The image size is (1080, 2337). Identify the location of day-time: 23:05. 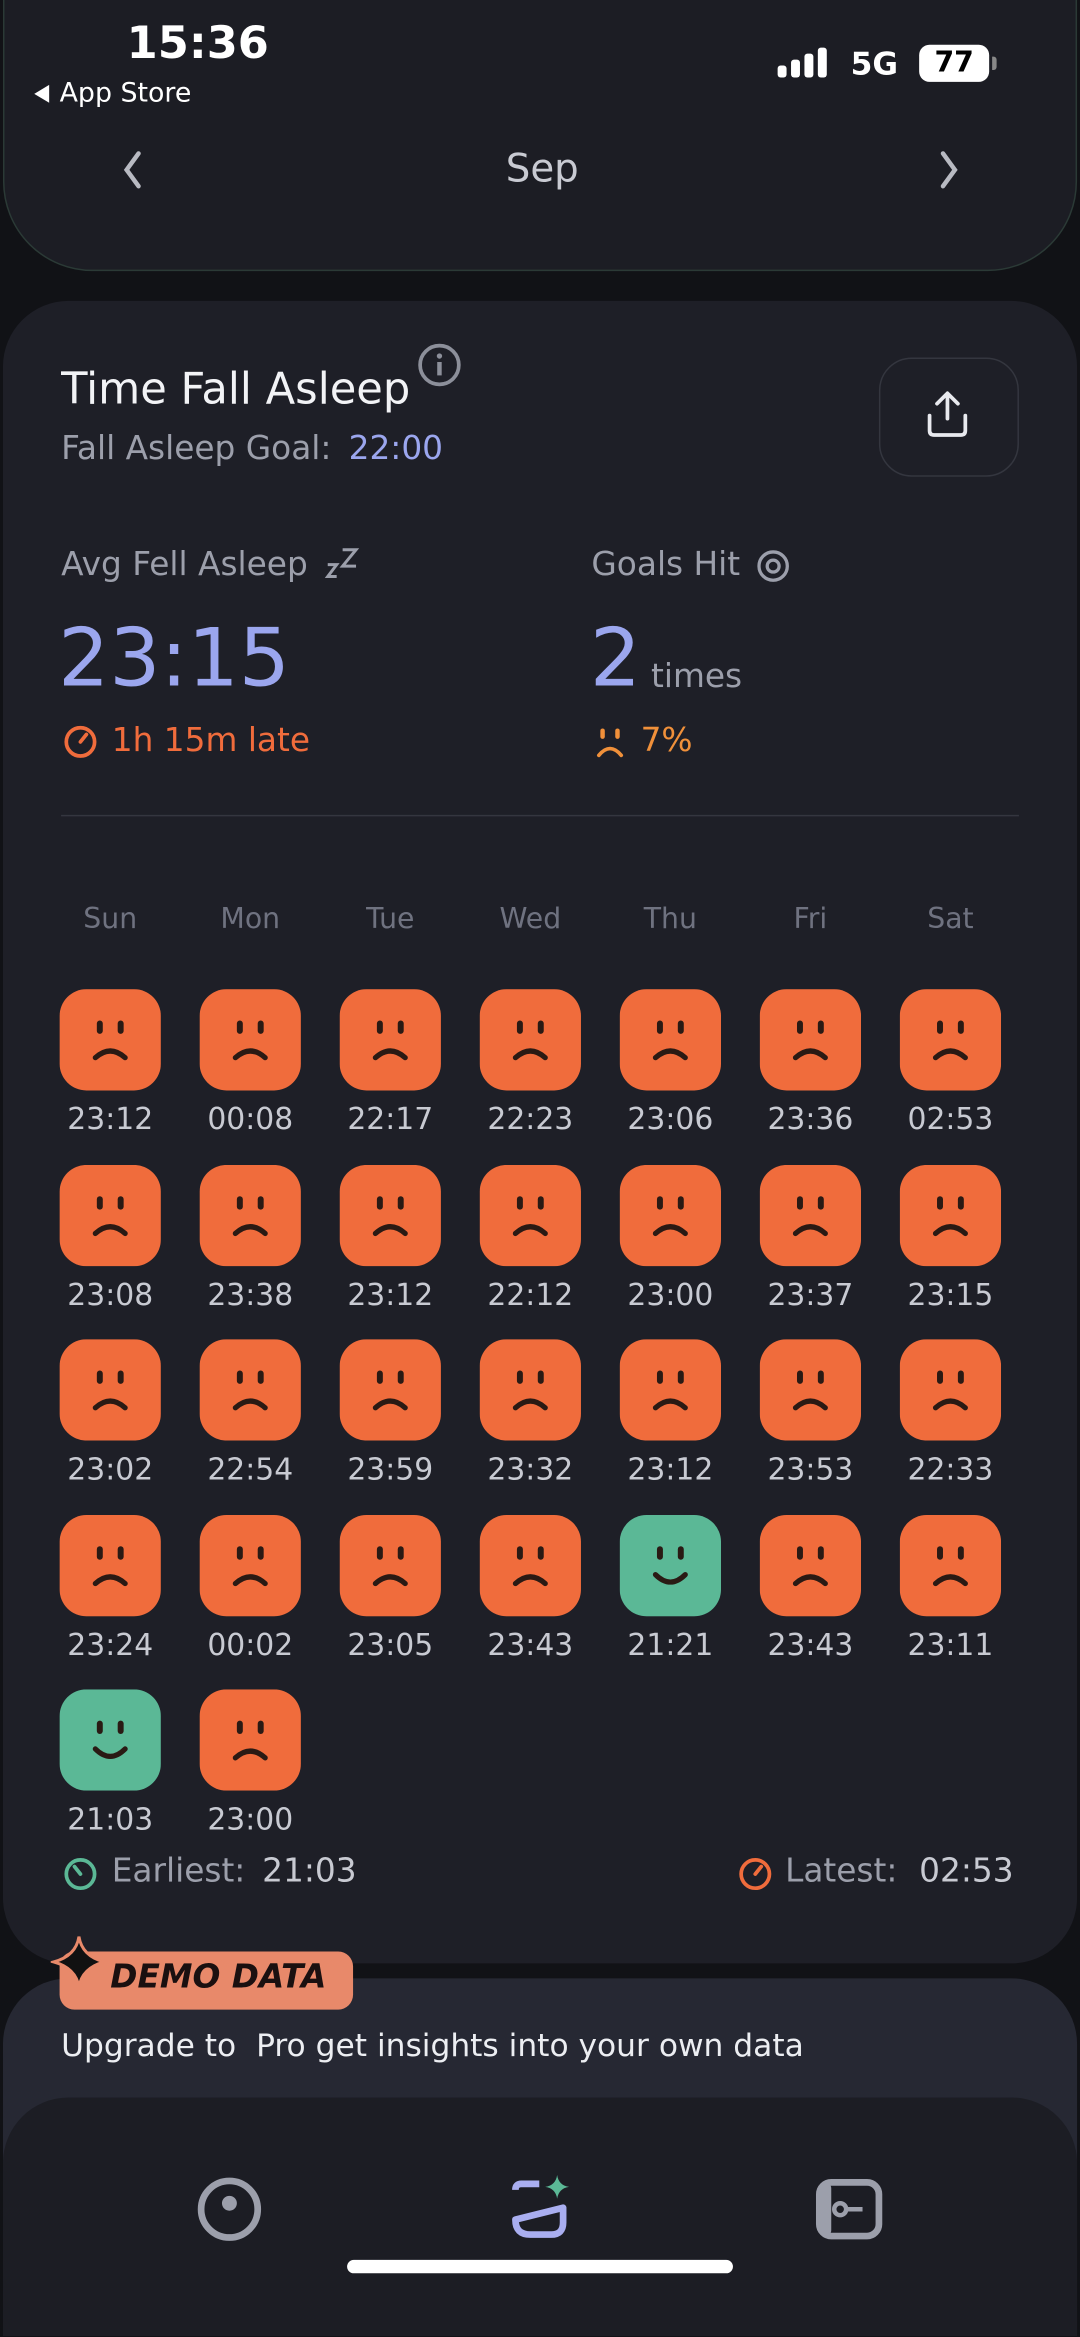
(390, 1644).